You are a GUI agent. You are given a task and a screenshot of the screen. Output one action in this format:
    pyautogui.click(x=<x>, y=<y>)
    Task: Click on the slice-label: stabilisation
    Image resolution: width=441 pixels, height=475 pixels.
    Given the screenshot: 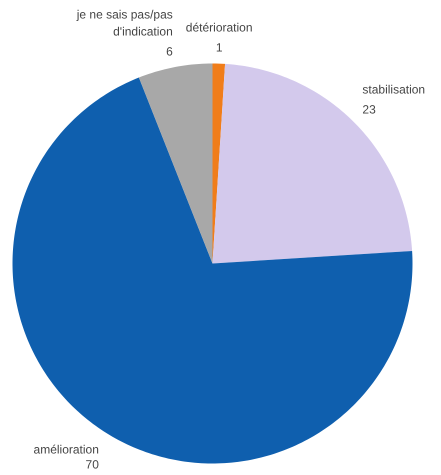 What is the action you would take?
    pyautogui.click(x=394, y=89)
    